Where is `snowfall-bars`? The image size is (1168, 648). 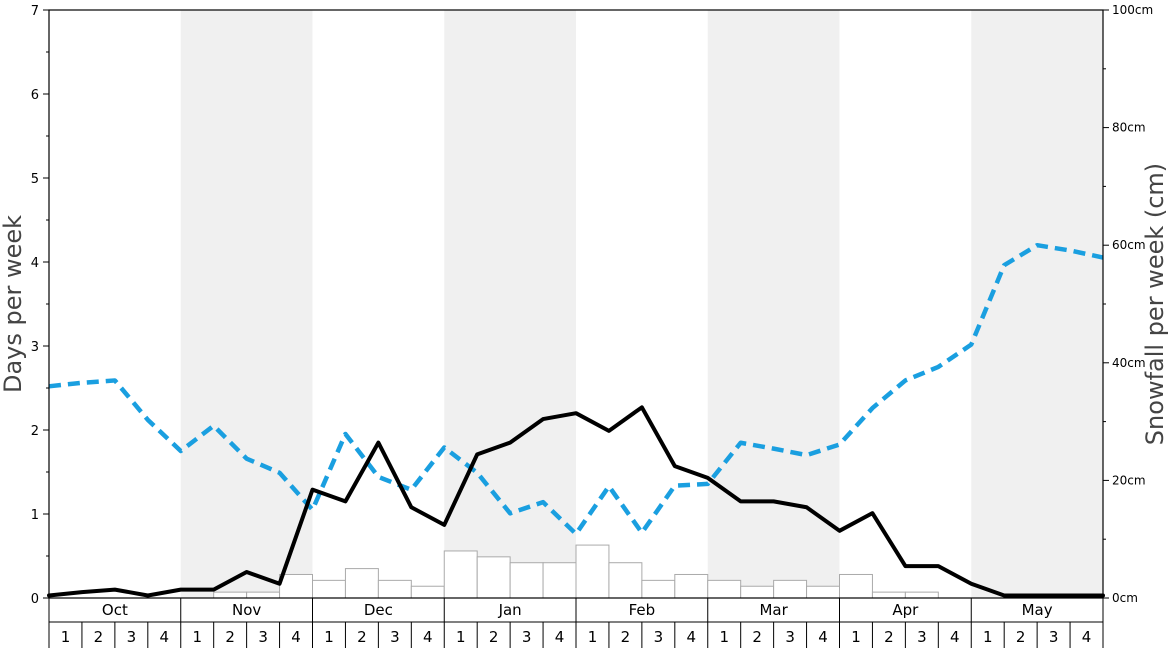
snowfall-bars is located at coordinates (576, 571).